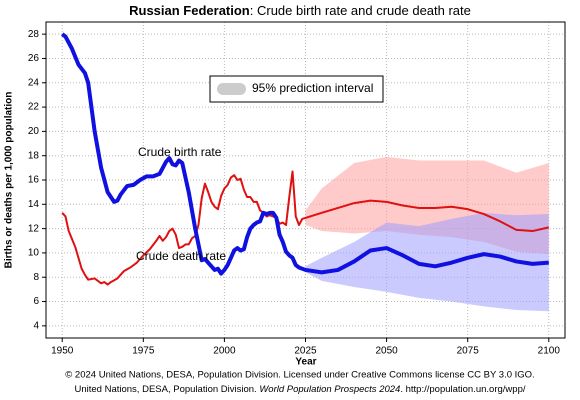 The image size is (580, 400). Describe the element at coordinates (143, 351) in the screenshot. I see `x-tick-label: 1975` at that location.